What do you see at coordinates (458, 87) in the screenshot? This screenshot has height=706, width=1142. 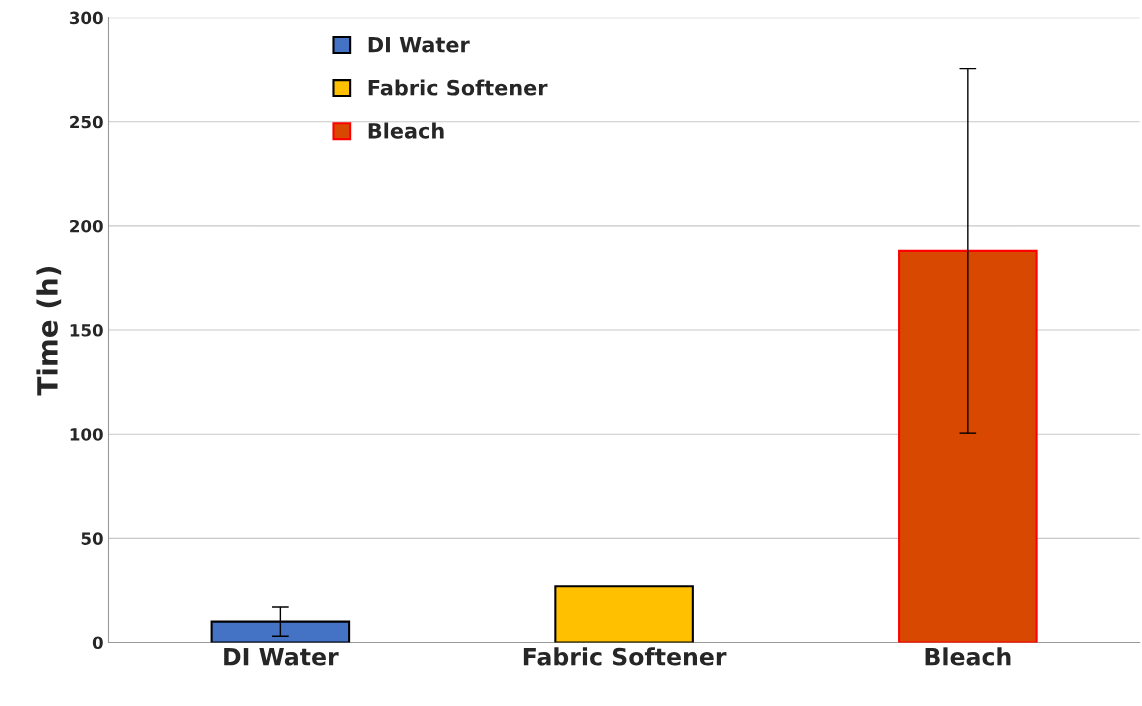 I see `legend-label: Fabric Softener` at bounding box center [458, 87].